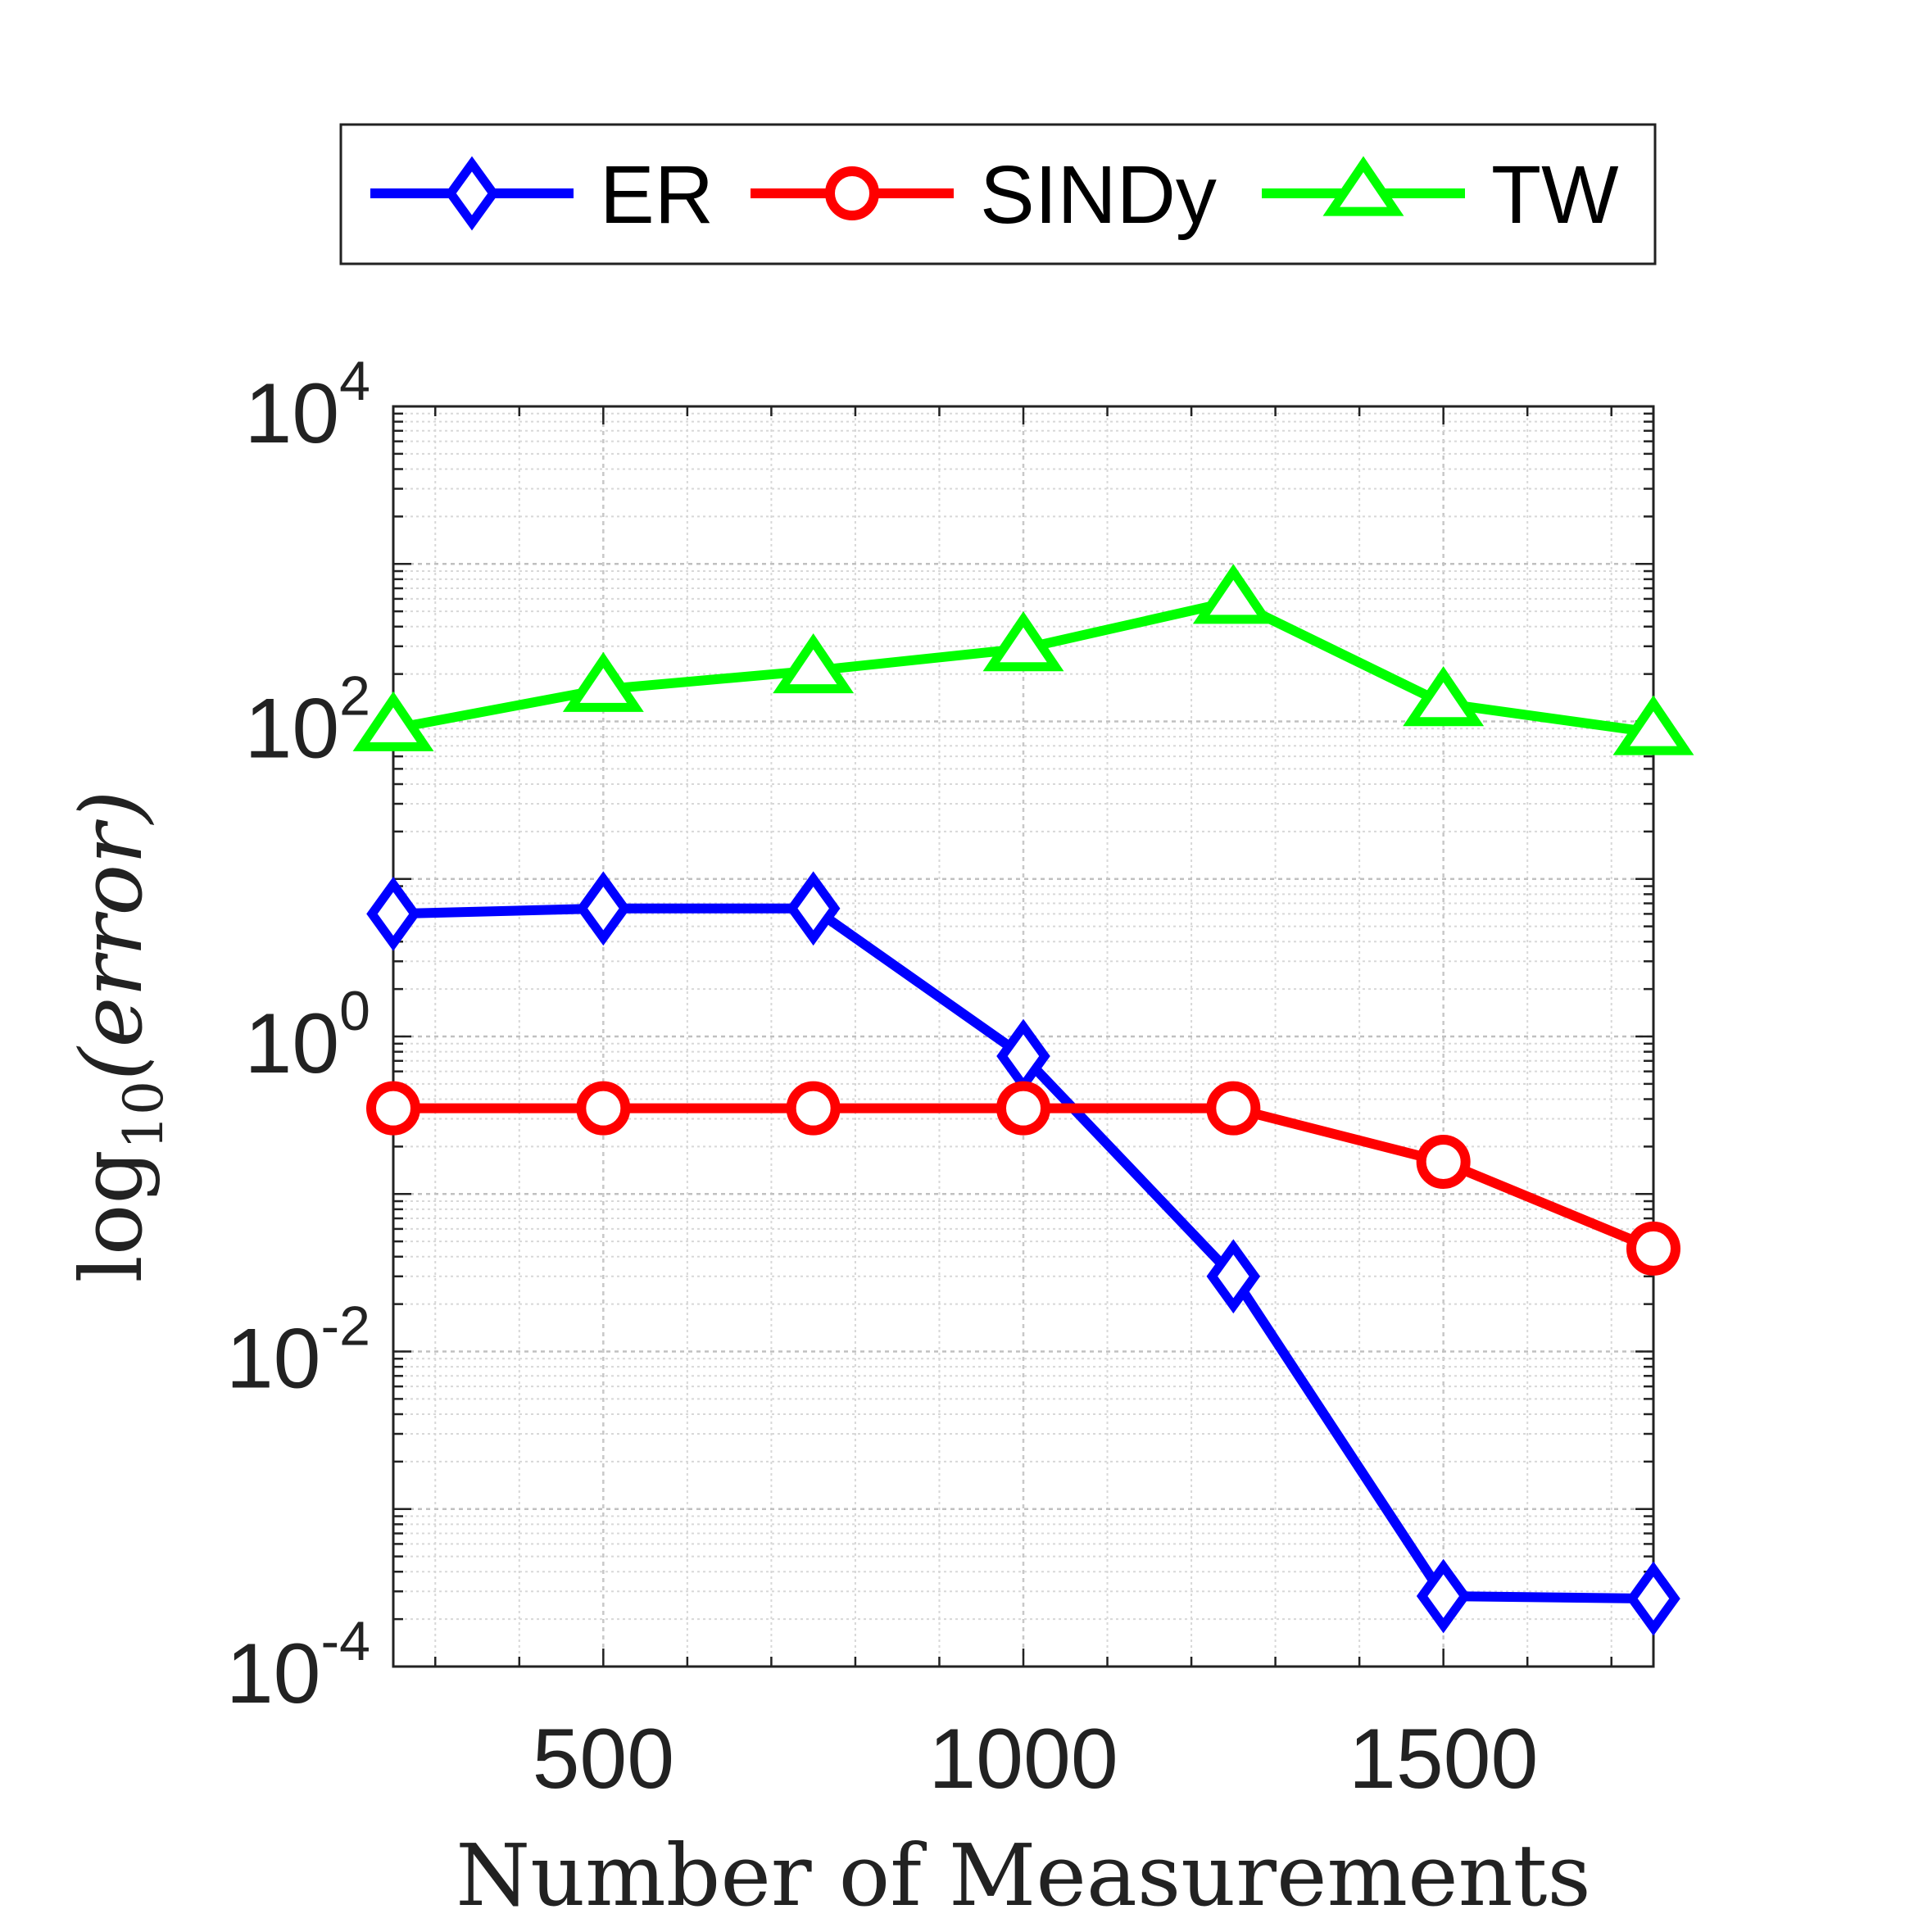  I want to click on legend-item-er: ER, so click(542, 195).